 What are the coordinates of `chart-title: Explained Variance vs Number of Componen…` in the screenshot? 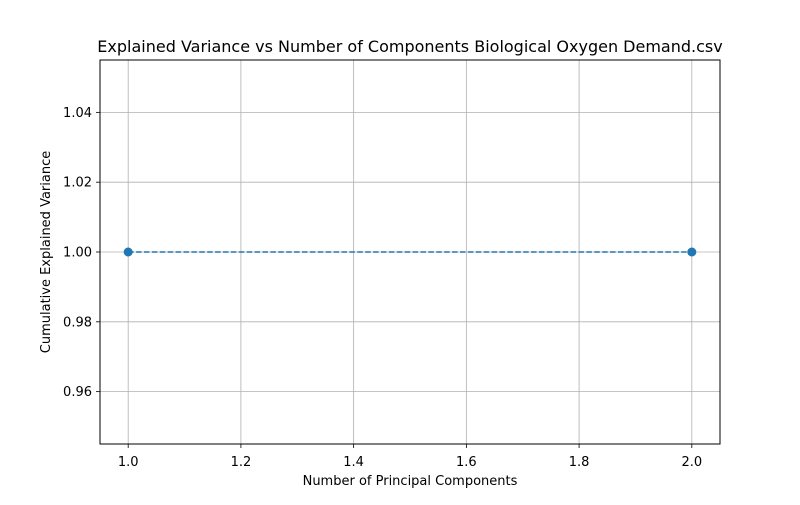 It's located at (409, 46).